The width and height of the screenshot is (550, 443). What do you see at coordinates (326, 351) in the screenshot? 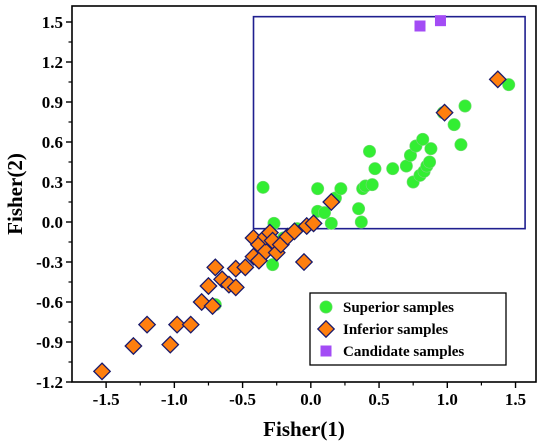
I see `legend-marker-square` at bounding box center [326, 351].